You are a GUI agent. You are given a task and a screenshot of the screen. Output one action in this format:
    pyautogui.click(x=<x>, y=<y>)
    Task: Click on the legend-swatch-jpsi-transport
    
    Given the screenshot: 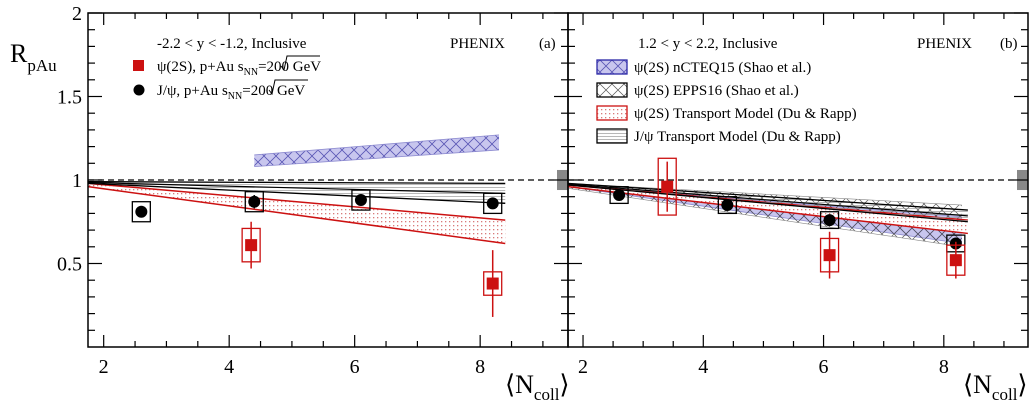 What is the action you would take?
    pyautogui.click(x=612, y=136)
    